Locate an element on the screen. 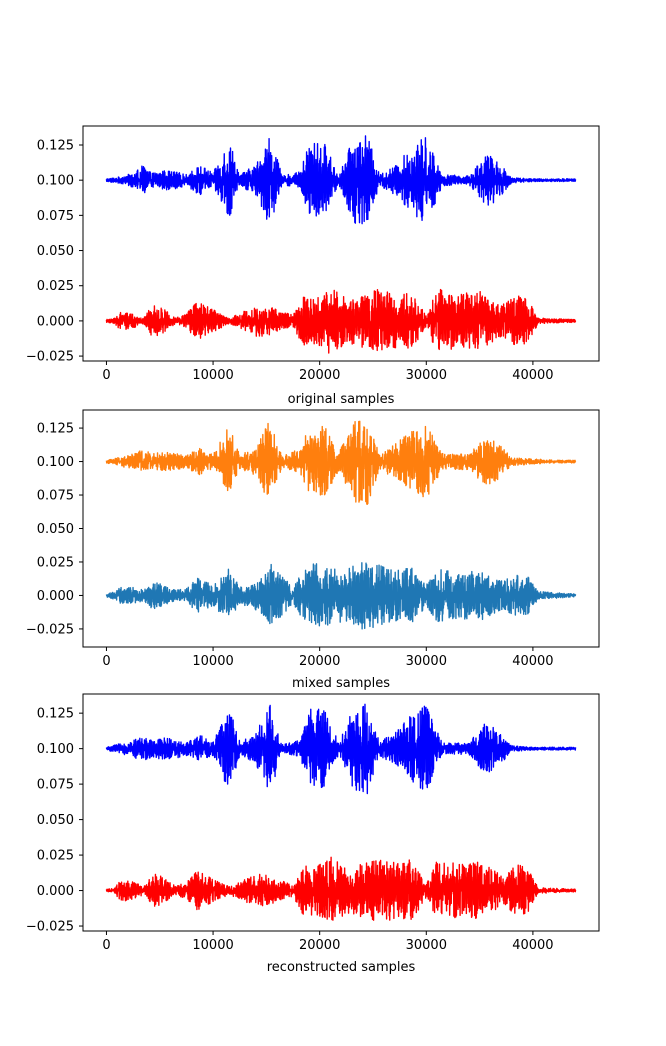 The image size is (666, 1046). xlabel-mixed-samples: mixed samples is located at coordinates (341, 683).